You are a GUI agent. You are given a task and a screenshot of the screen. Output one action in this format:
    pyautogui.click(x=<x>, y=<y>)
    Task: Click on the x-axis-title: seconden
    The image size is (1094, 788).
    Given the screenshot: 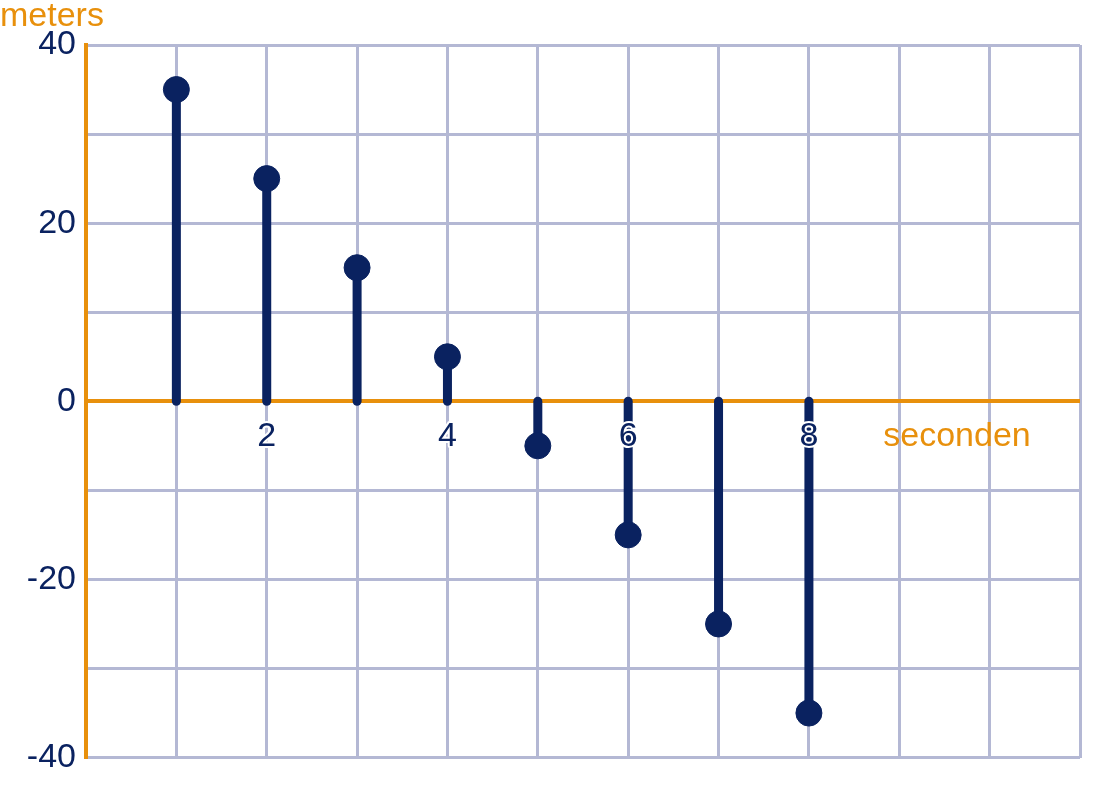 What is the action you would take?
    pyautogui.click(x=957, y=433)
    